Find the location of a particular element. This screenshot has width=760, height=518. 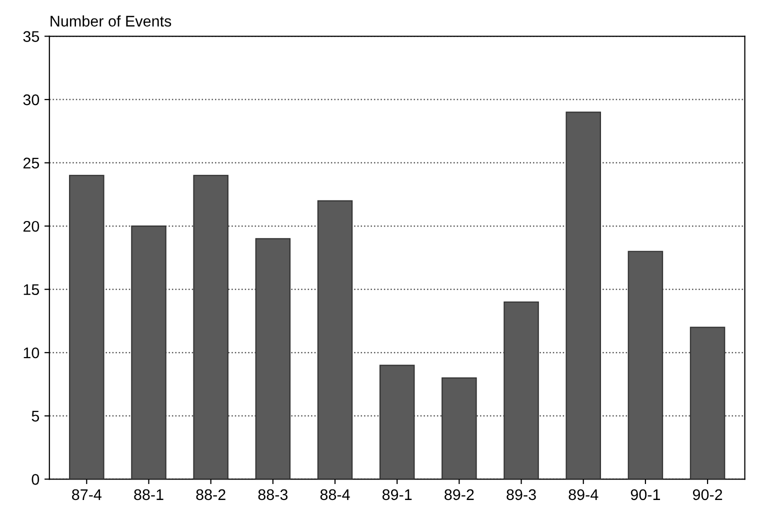

x-tick-label: 88-3 is located at coordinates (273, 494).